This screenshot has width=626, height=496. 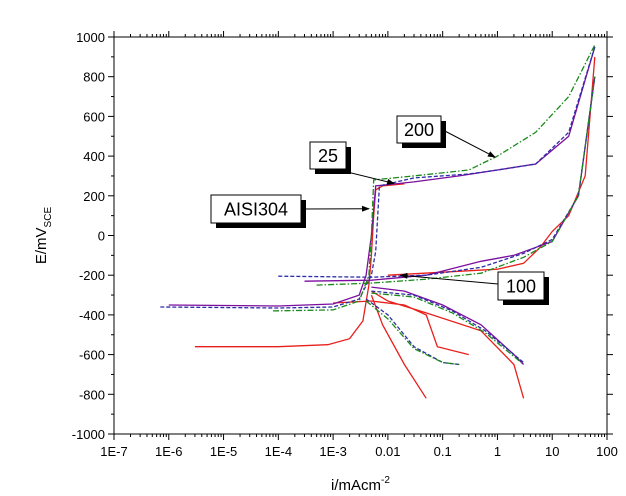 I want to click on x-tick-label: 1E-4, so click(x=278, y=451).